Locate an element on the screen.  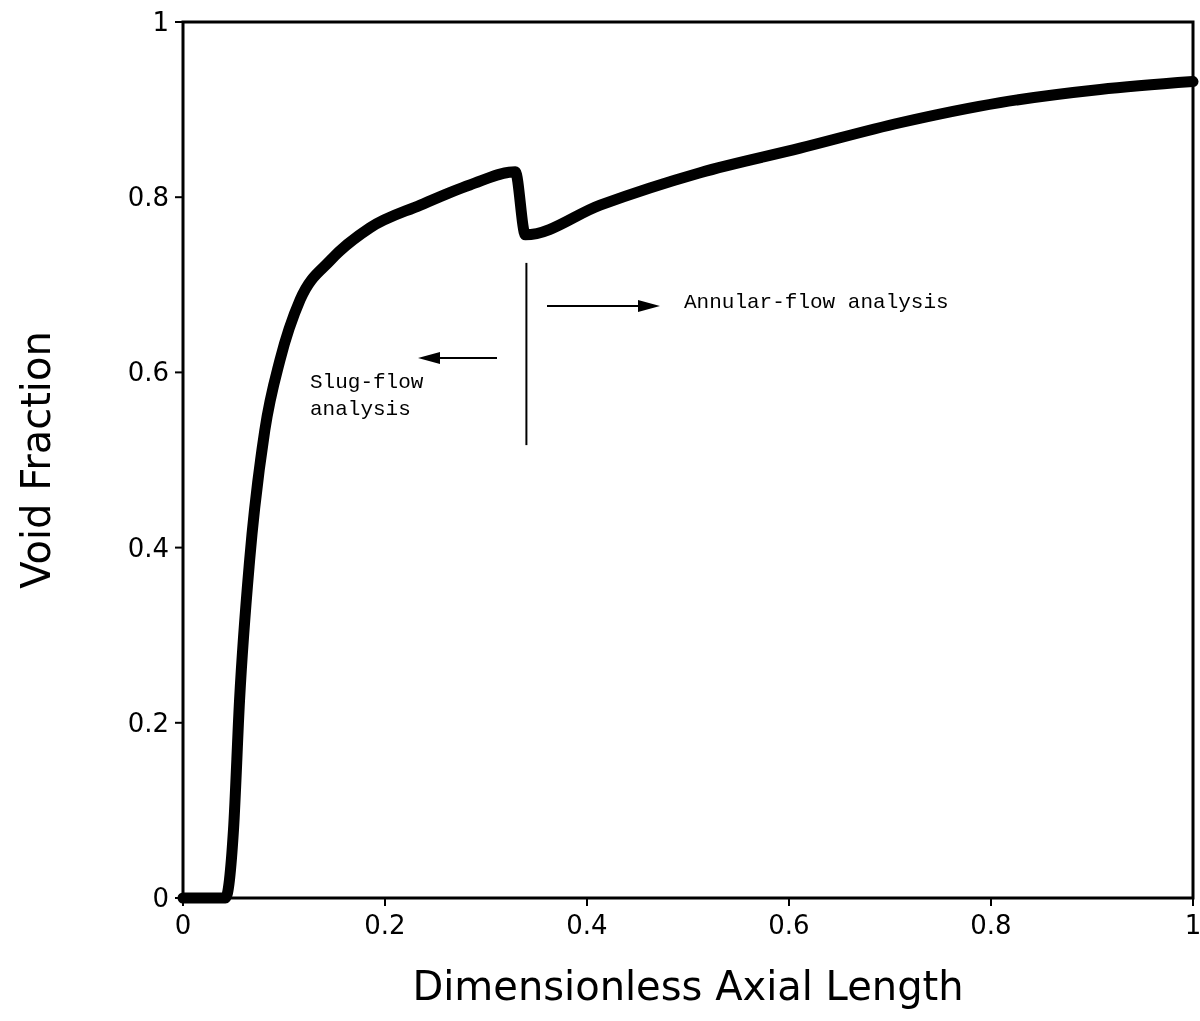
y-tick-label: 0.6 is located at coordinates (148, 372).